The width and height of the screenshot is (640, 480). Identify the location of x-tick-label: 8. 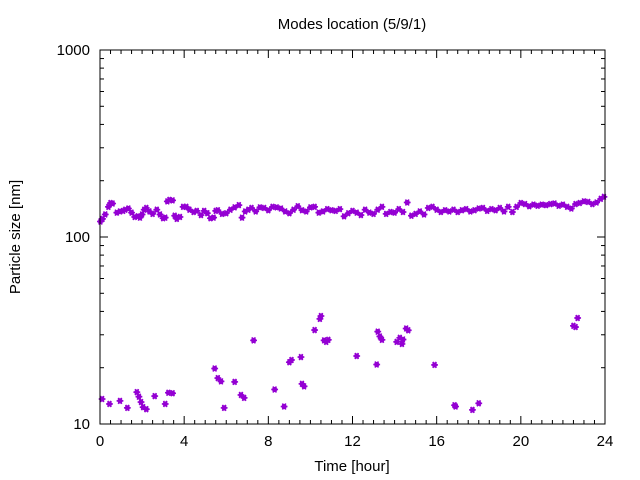
(268, 441).